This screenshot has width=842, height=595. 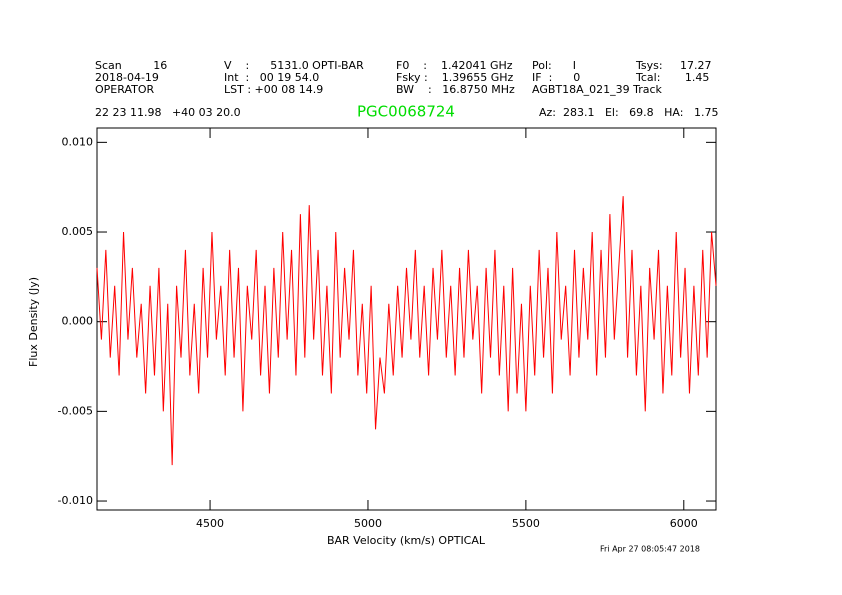 I want to click on timestamp: Fri Apr 27 08:05:47 2018, so click(x=650, y=549).